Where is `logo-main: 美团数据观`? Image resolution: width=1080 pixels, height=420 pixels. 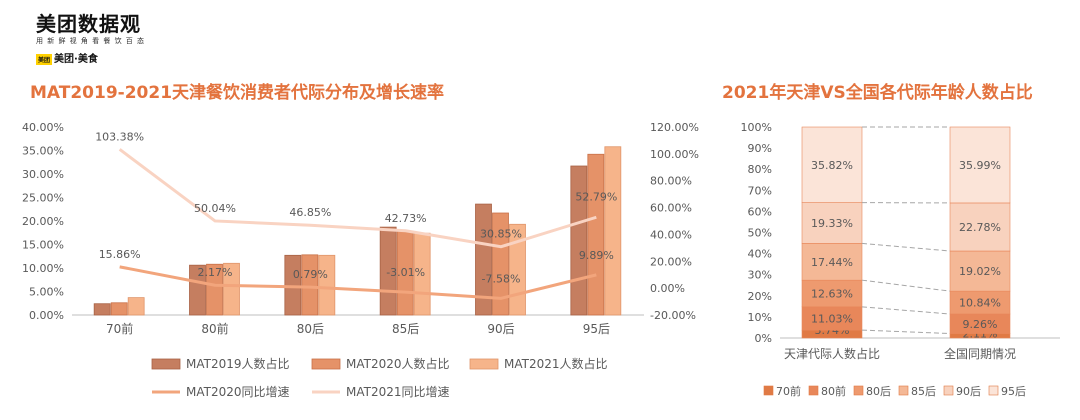 logo-main: 美团数据观 is located at coordinates (88, 24).